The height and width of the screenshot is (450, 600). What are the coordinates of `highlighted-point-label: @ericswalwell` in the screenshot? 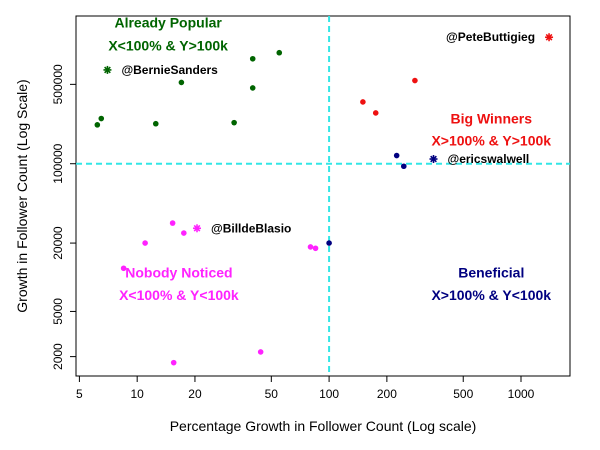 It's located at (489, 159).